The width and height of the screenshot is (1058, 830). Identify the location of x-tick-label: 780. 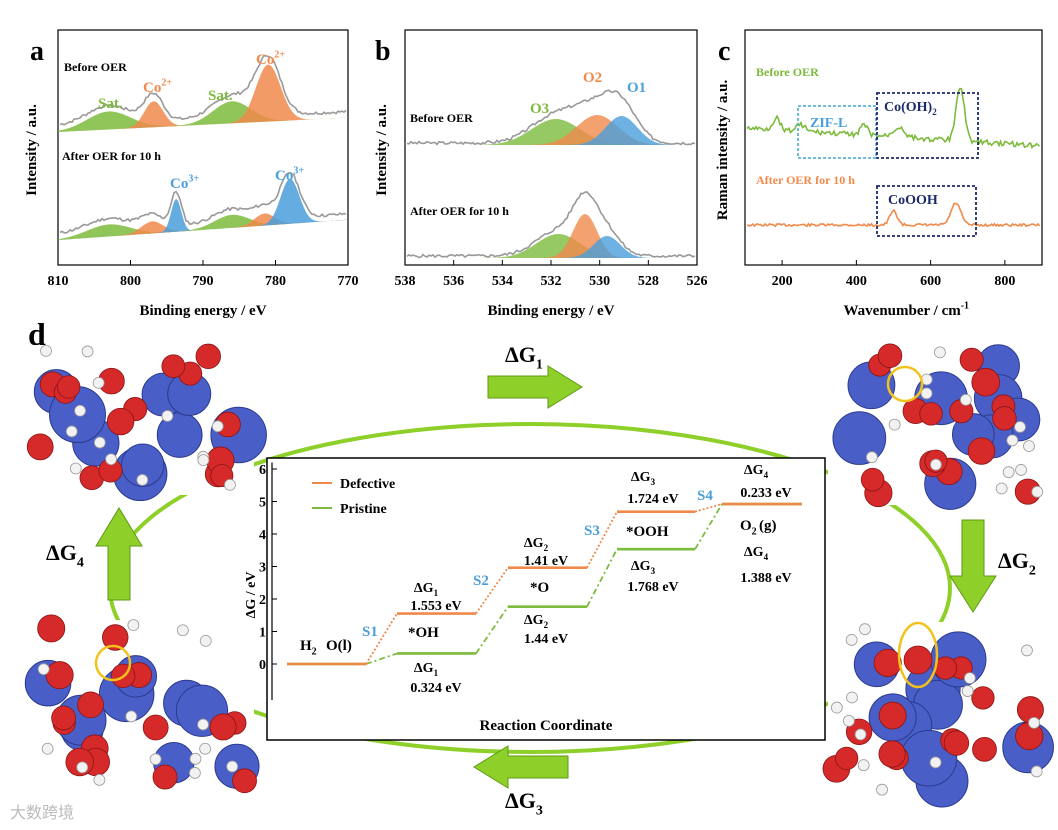
(275, 281).